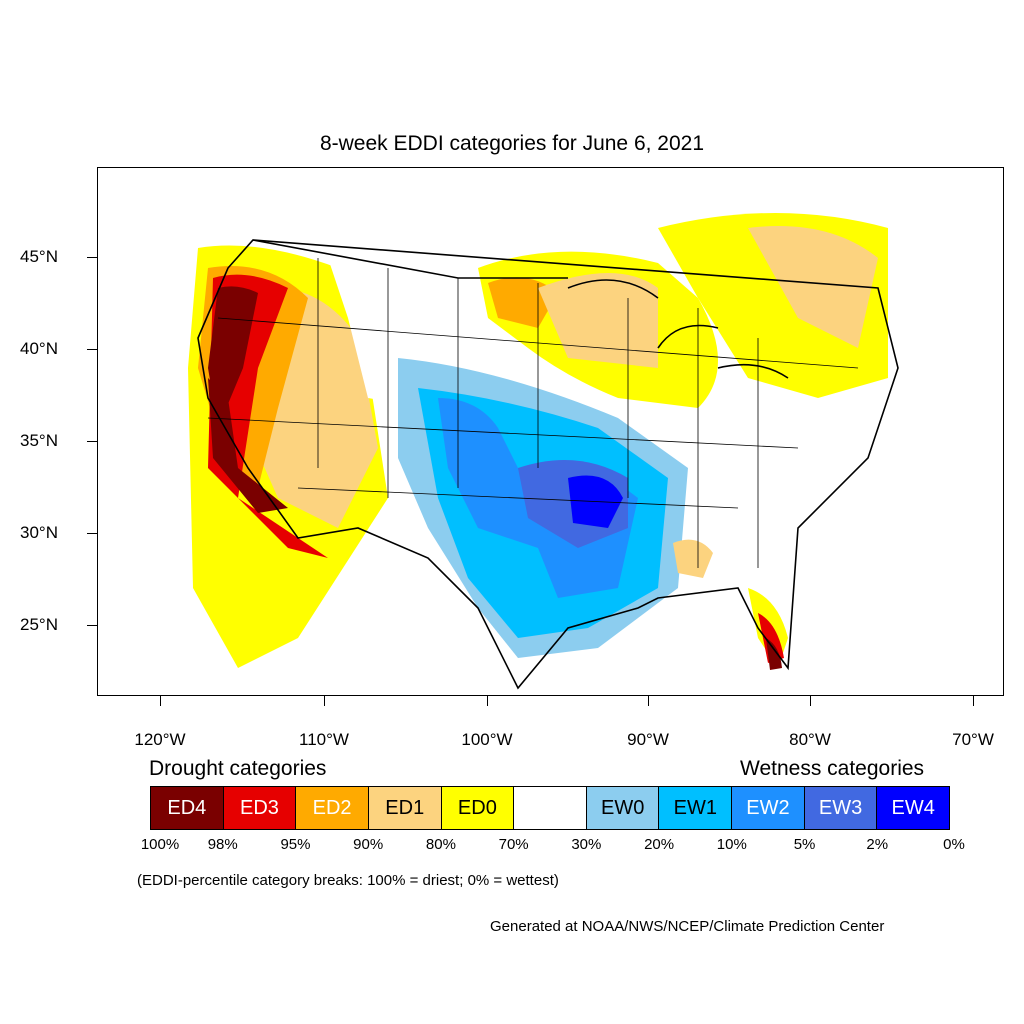 The image size is (1024, 1024). Describe the element at coordinates (39, 348) in the screenshot. I see `lat-label-40: 40°N` at that location.